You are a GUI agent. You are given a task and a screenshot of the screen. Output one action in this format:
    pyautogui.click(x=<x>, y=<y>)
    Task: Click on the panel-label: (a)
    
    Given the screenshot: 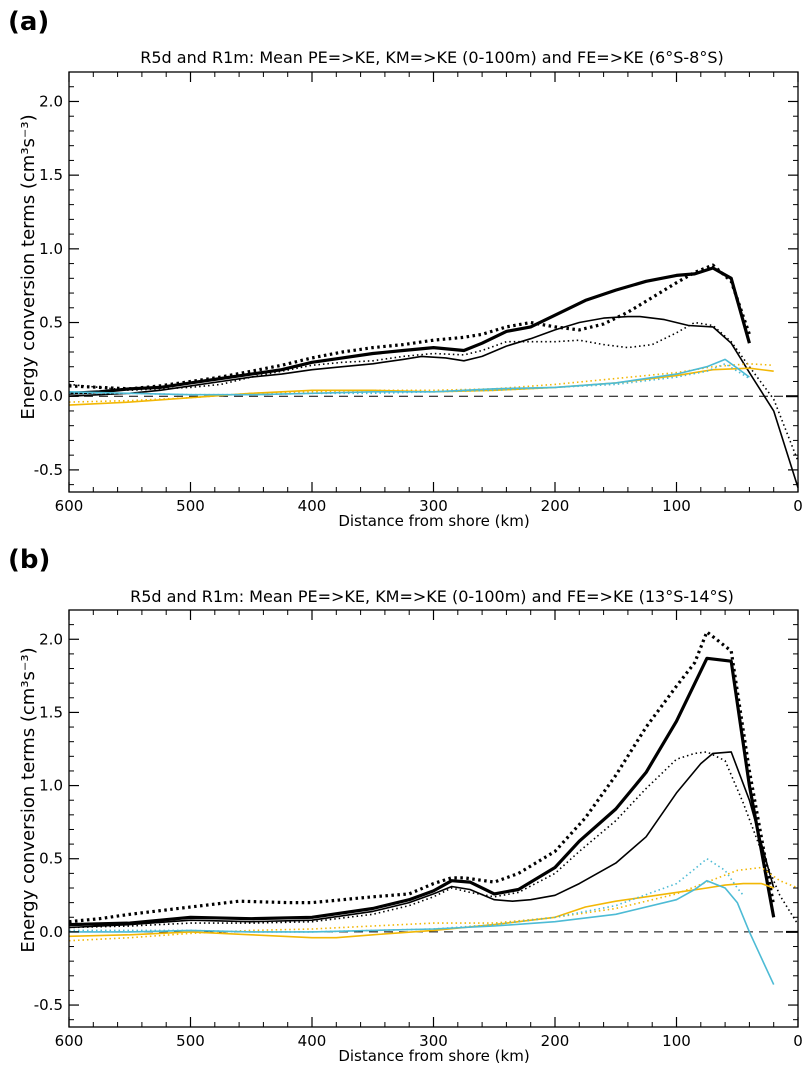 What is the action you would take?
    pyautogui.click(x=28, y=22)
    